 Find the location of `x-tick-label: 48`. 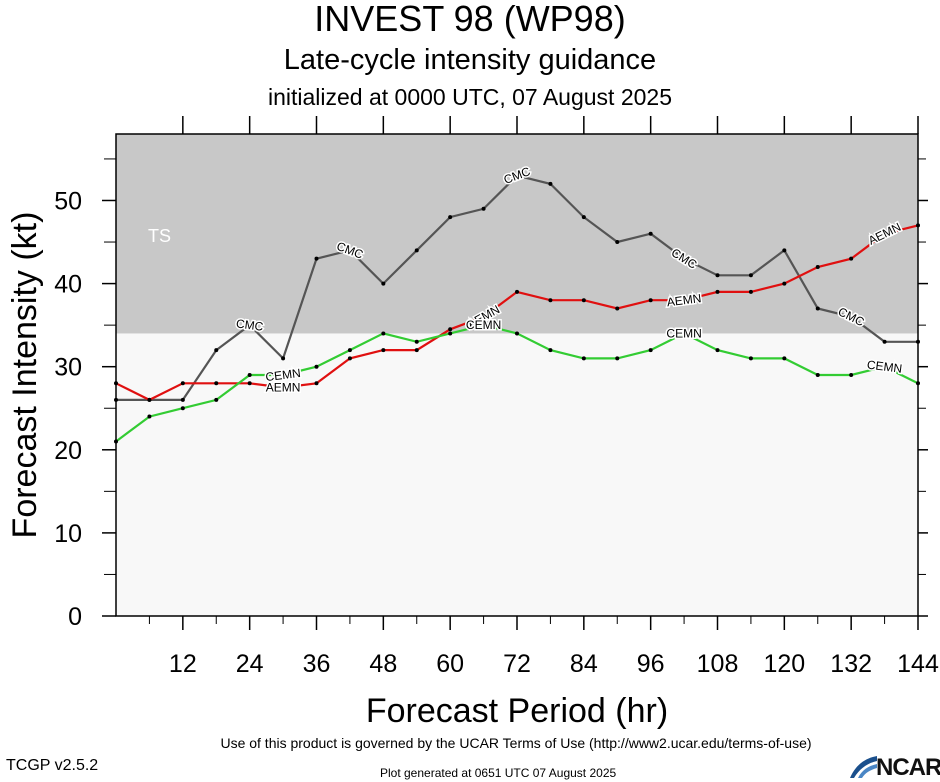

x-tick-label: 48 is located at coordinates (383, 664).